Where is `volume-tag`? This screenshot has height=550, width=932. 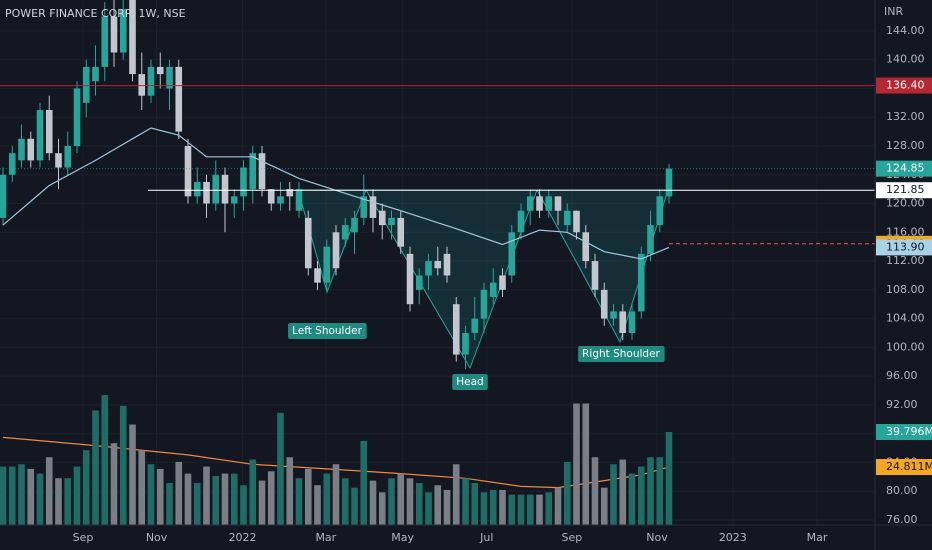
volume-tag is located at coordinates (904, 467).